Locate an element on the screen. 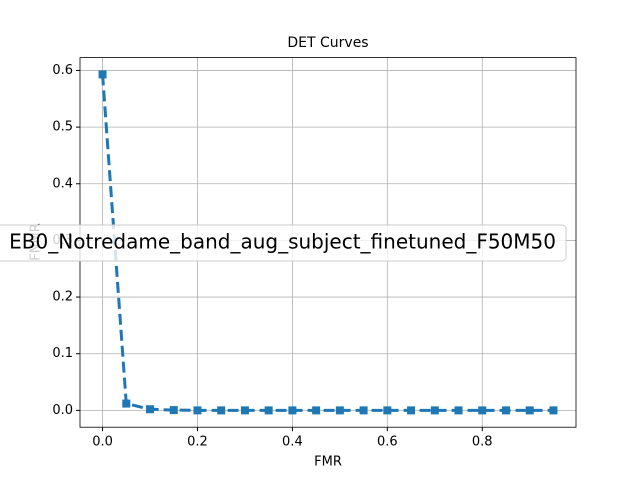 This screenshot has width=640, height=480. x-tick-label: 0.4 is located at coordinates (292, 442).